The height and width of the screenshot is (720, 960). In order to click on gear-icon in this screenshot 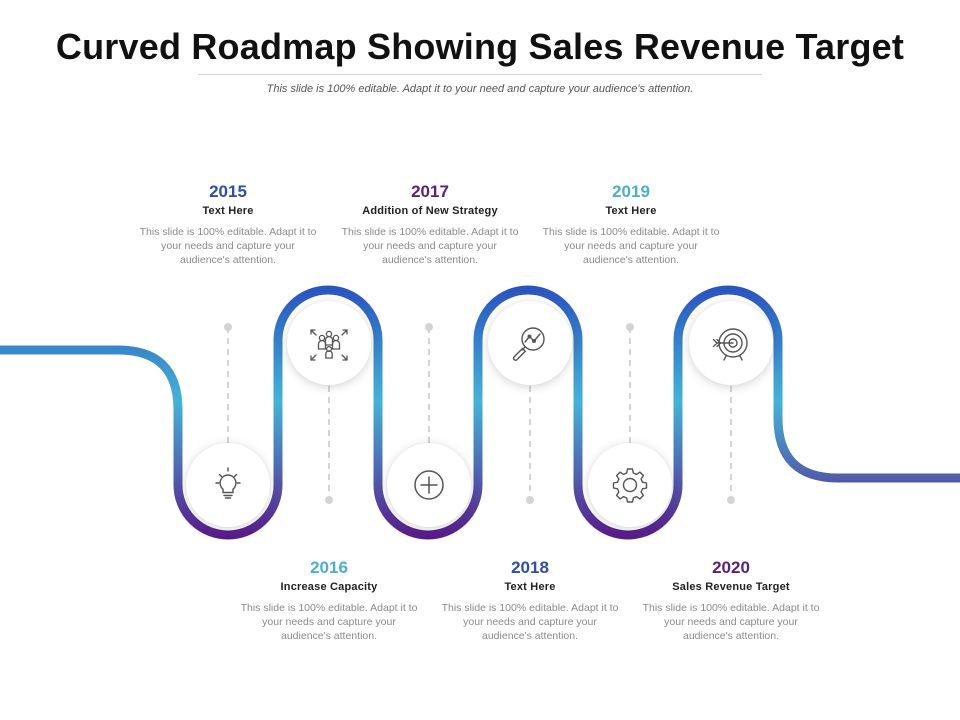, I will do `click(630, 485)`.